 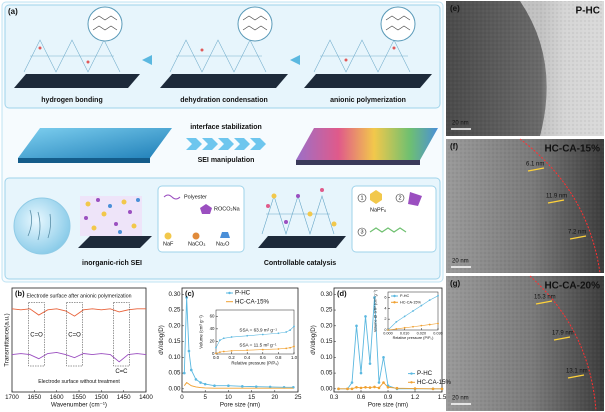 What do you see at coordinates (216, 357) in the screenshot?
I see `x-tick-label: 0.0` at bounding box center [216, 357].